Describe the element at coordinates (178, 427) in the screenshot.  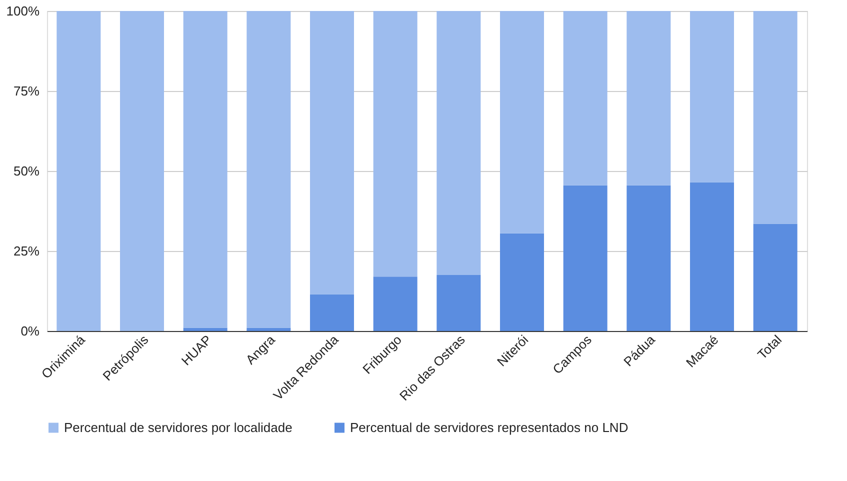
I see `legend-label: Percentual de servidores por localidade` at that location.